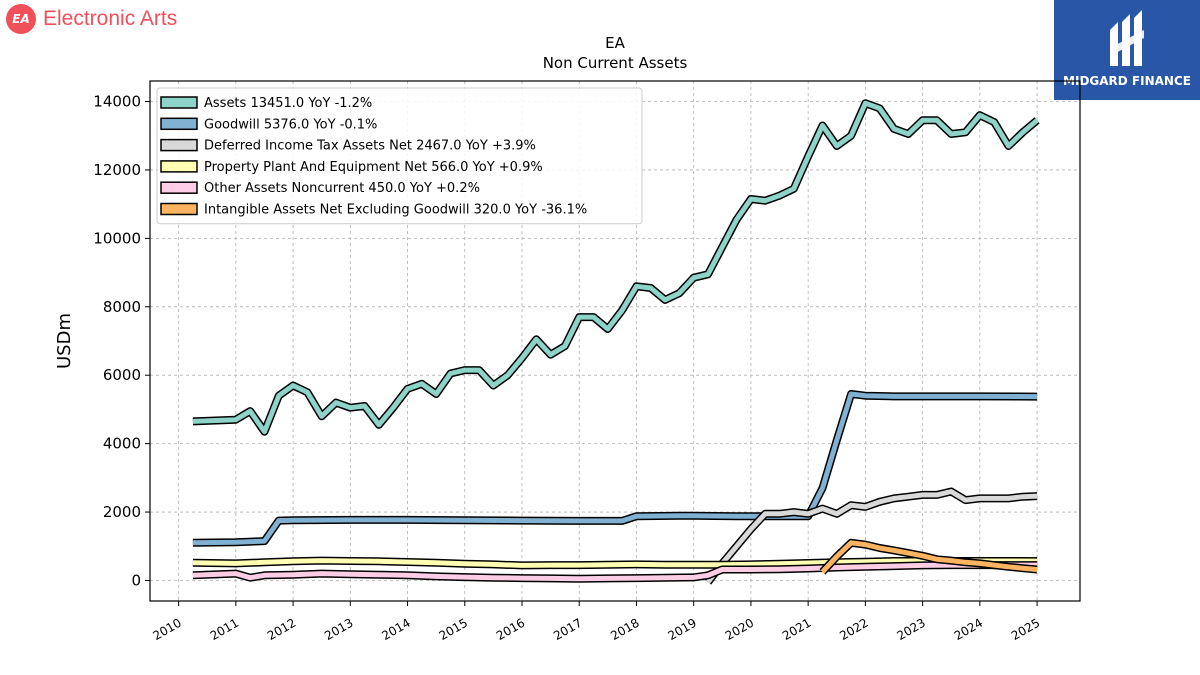 The width and height of the screenshot is (1200, 675). What do you see at coordinates (510, 629) in the screenshot?
I see `x-tick-label: 2016` at bounding box center [510, 629].